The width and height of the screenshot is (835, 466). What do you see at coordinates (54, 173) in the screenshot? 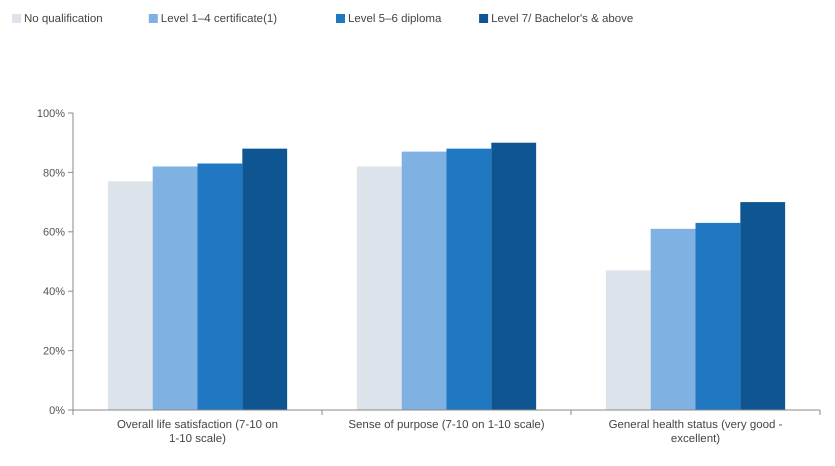
I see `y-tick-label: 80%` at bounding box center [54, 173].